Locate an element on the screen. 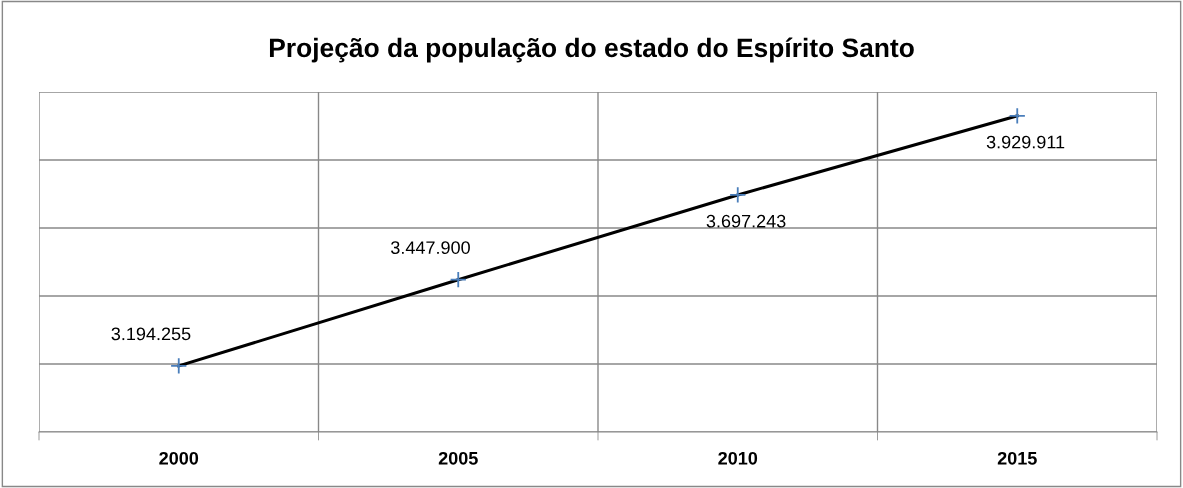  x-tick-label: 2015 is located at coordinates (1017, 458).